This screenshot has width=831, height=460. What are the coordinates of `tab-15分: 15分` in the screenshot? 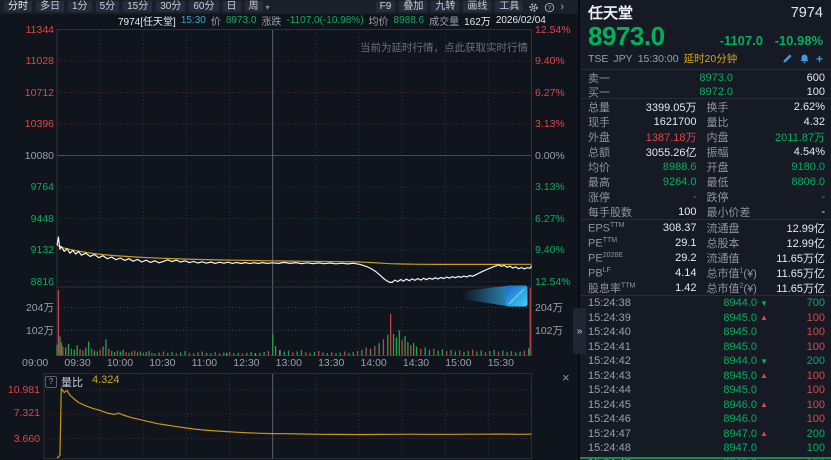 It's located at (138, 6).